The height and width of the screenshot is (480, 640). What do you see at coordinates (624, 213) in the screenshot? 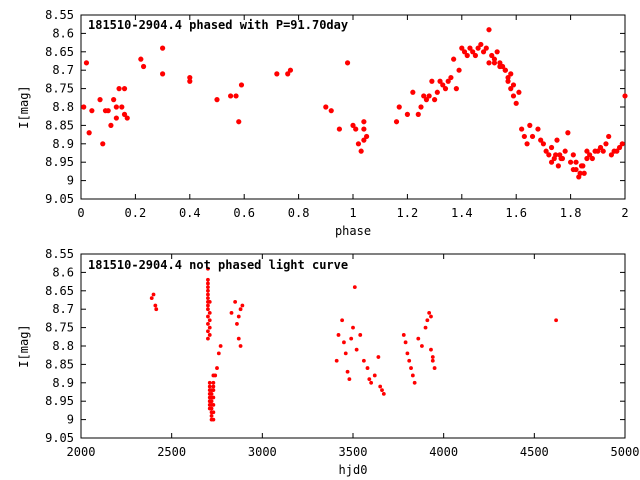
I see `phased-x-tick-label: 2` at bounding box center [624, 213].